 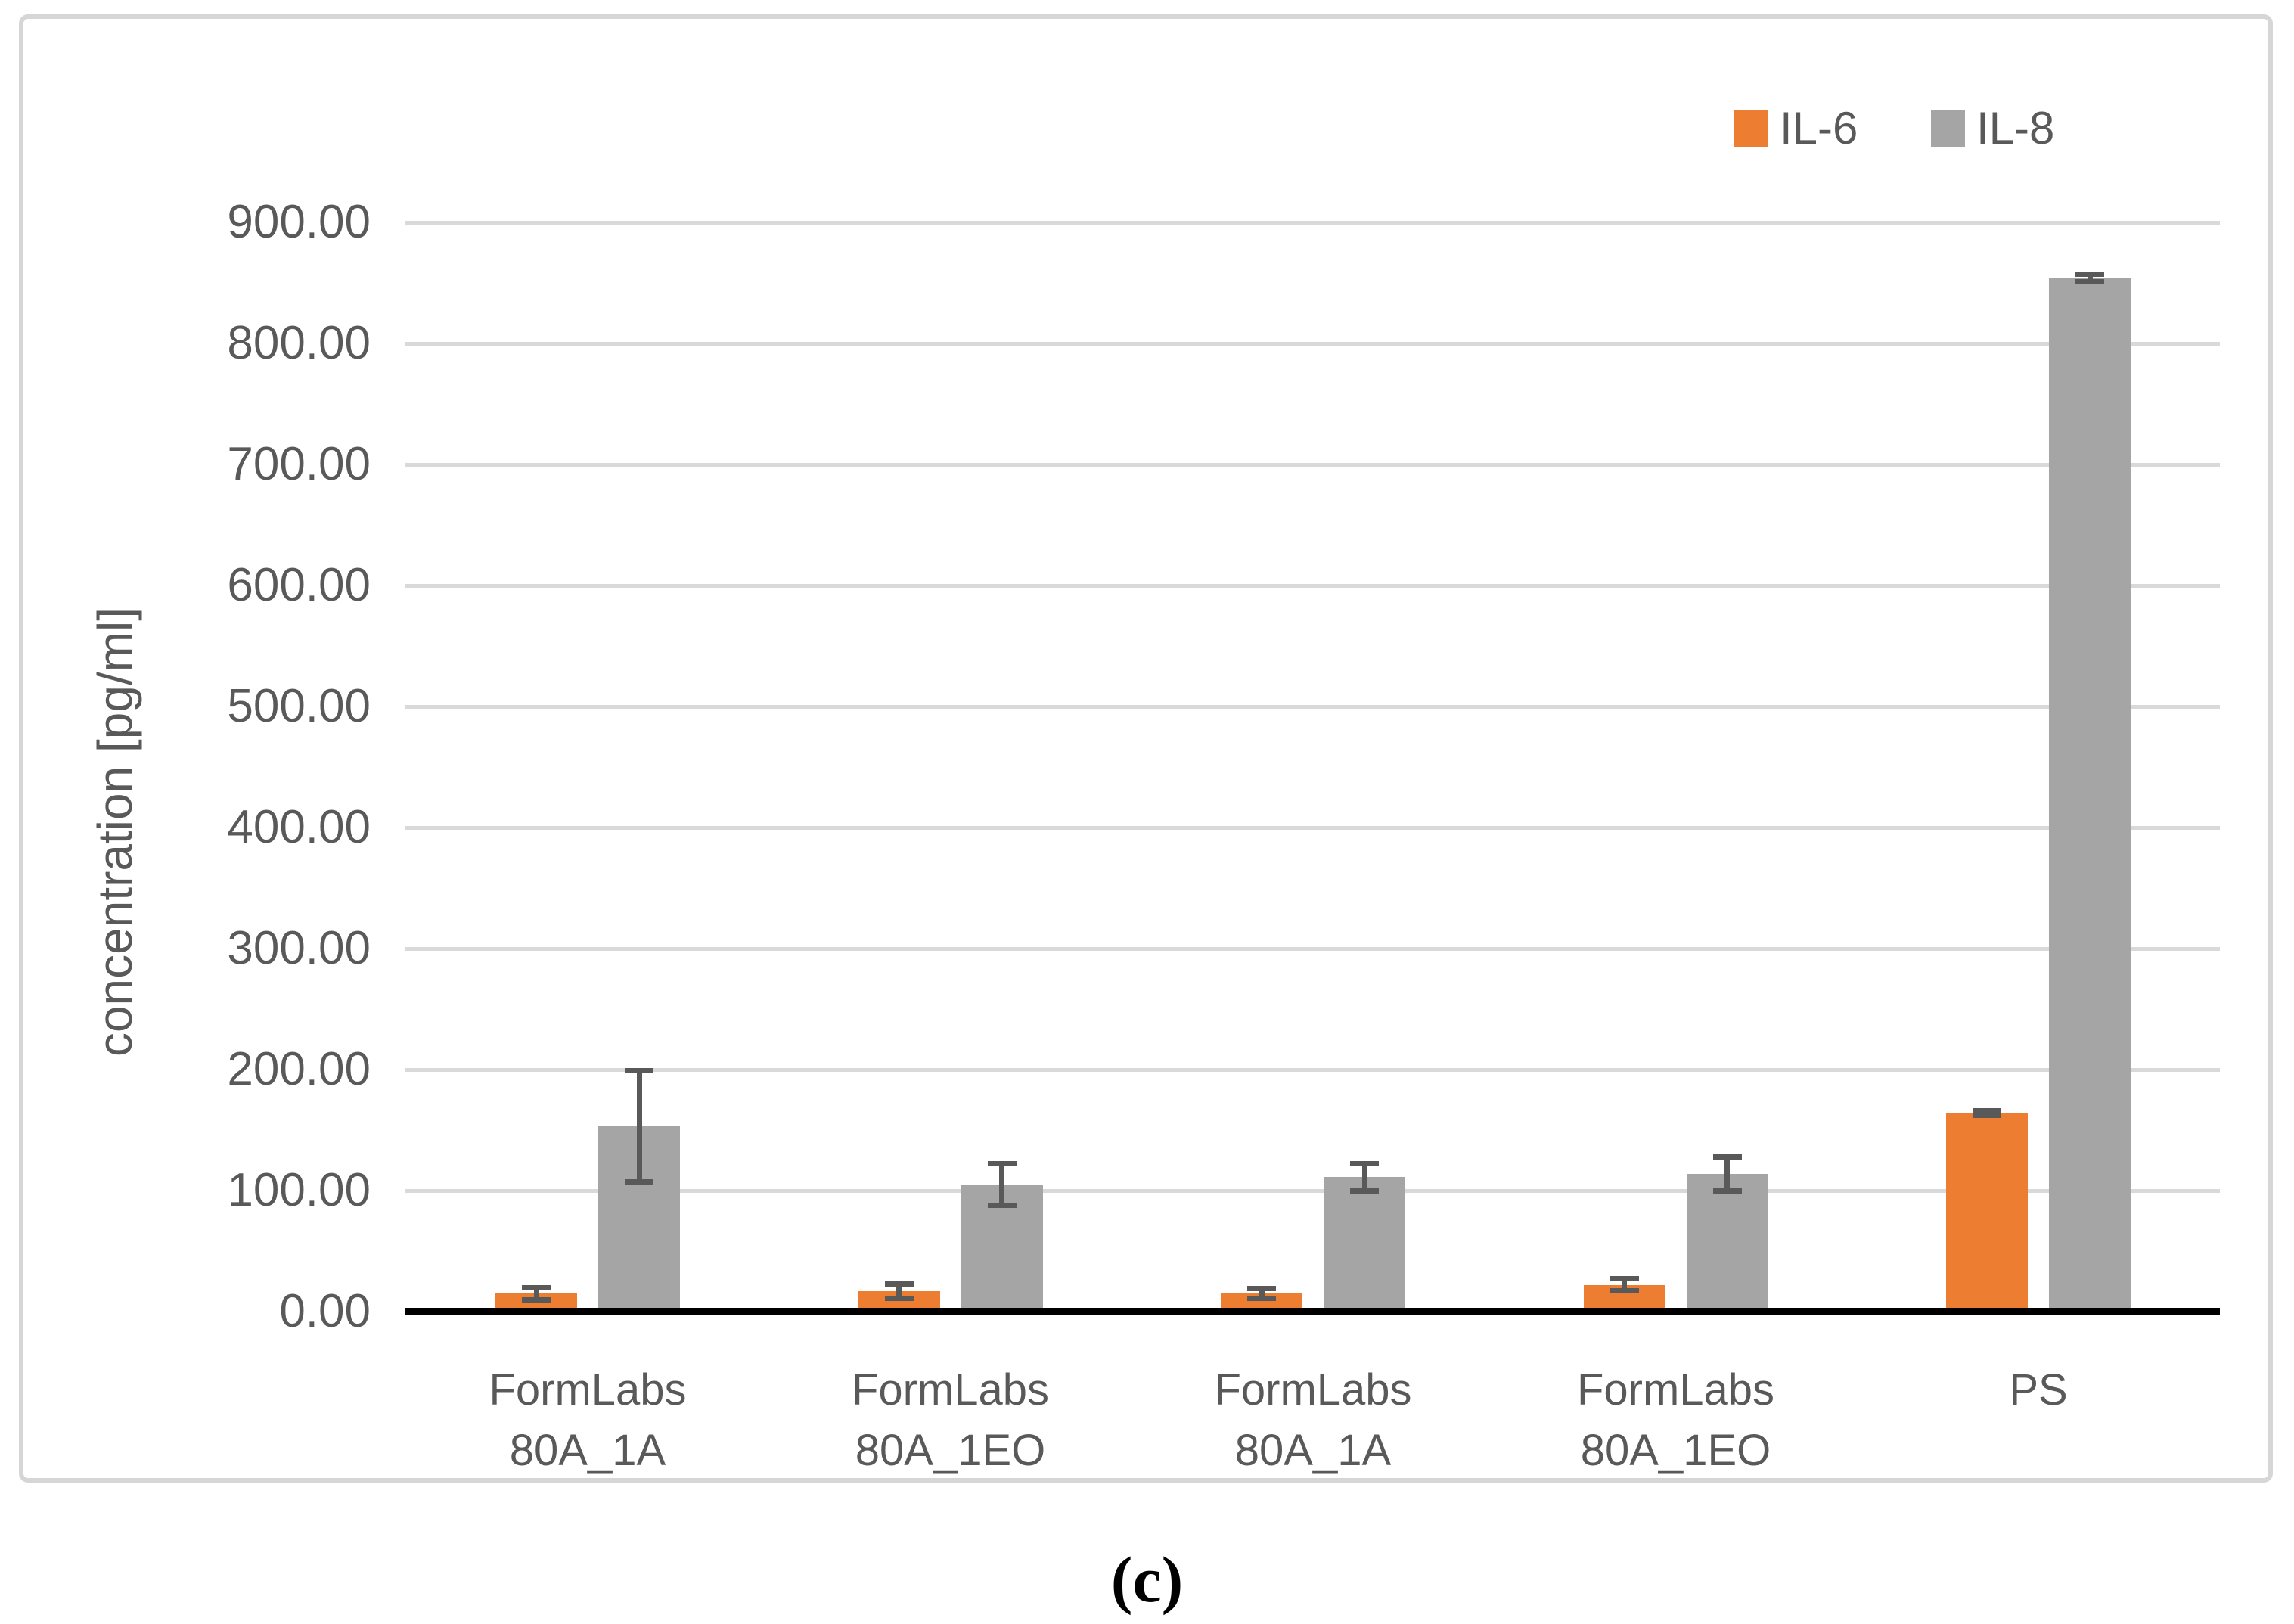 What do you see at coordinates (299, 343) in the screenshot?
I see `y-tick-label: 800.00` at bounding box center [299, 343].